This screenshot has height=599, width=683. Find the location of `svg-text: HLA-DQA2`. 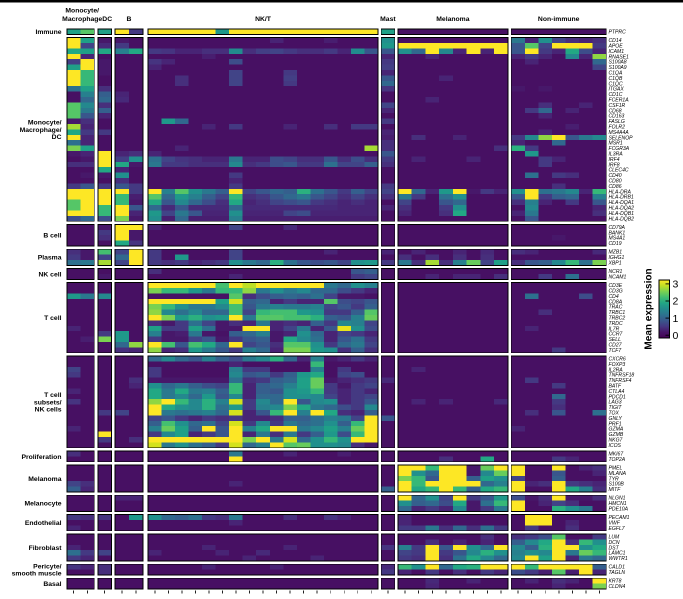

svg-text: HLA-DQA2 is located at coordinates (622, 209).